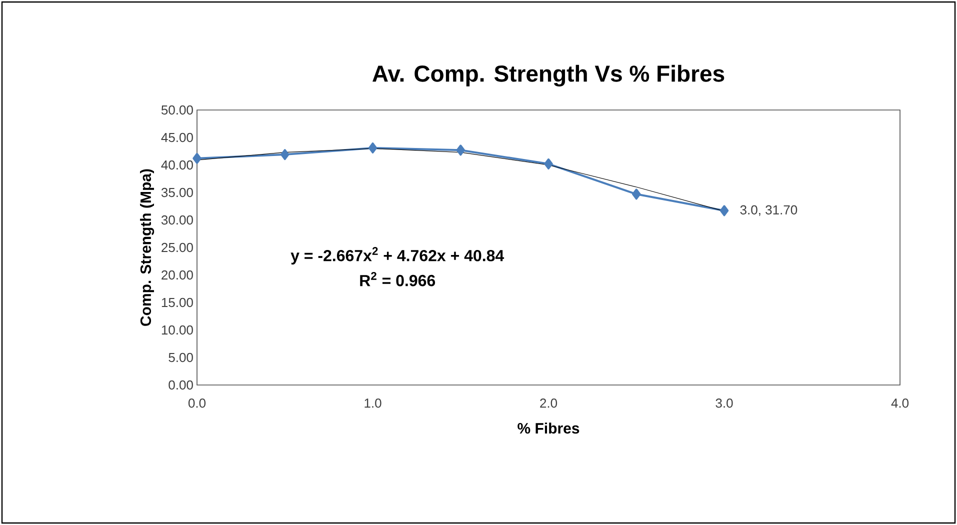  I want to click on annotation: y = -2.667x$^{2}$ + 4.762x + 40.84, so click(397, 255).